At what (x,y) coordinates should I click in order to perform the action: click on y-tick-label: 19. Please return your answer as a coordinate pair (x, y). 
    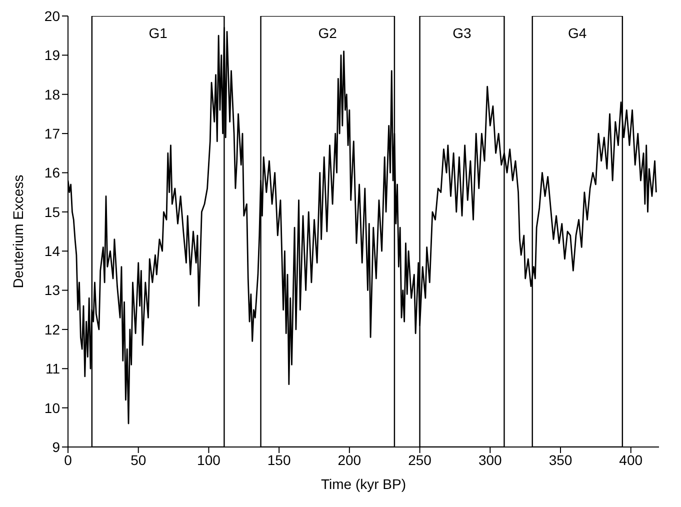
    Looking at the image, I should click on (52, 55).